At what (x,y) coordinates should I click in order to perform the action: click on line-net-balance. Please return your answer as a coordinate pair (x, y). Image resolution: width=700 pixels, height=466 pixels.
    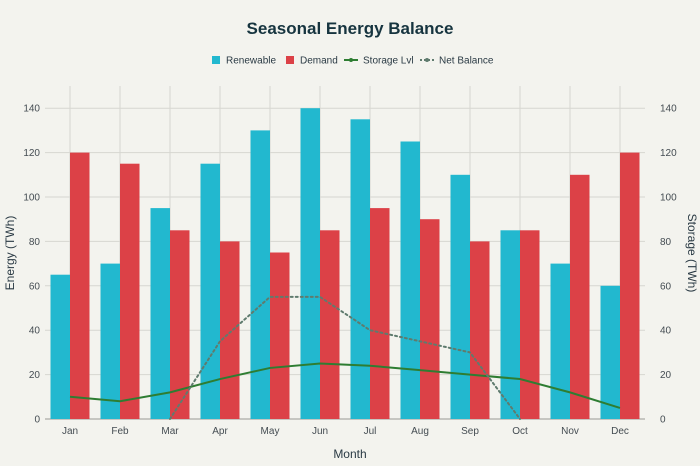
    Looking at the image, I should click on (345, 357).